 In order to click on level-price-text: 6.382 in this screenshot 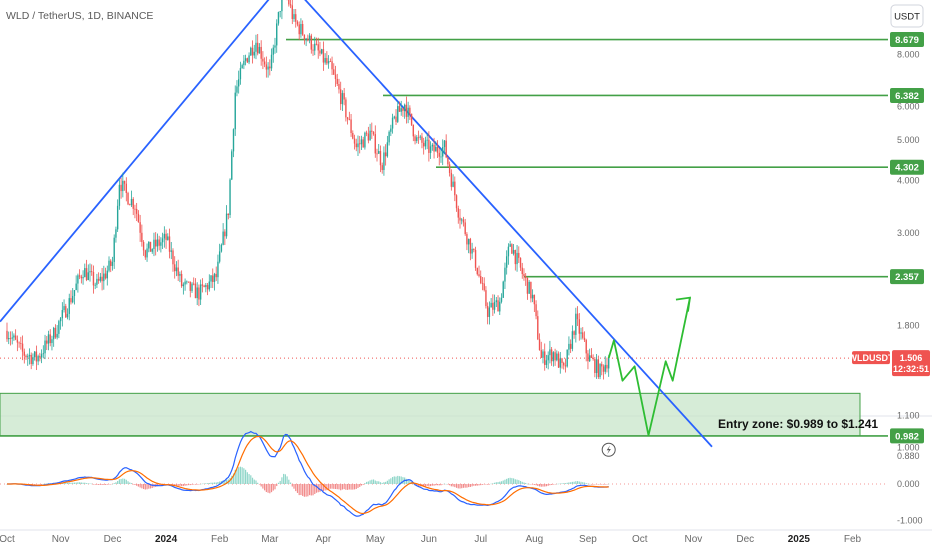, I will do `click(907, 96)`.